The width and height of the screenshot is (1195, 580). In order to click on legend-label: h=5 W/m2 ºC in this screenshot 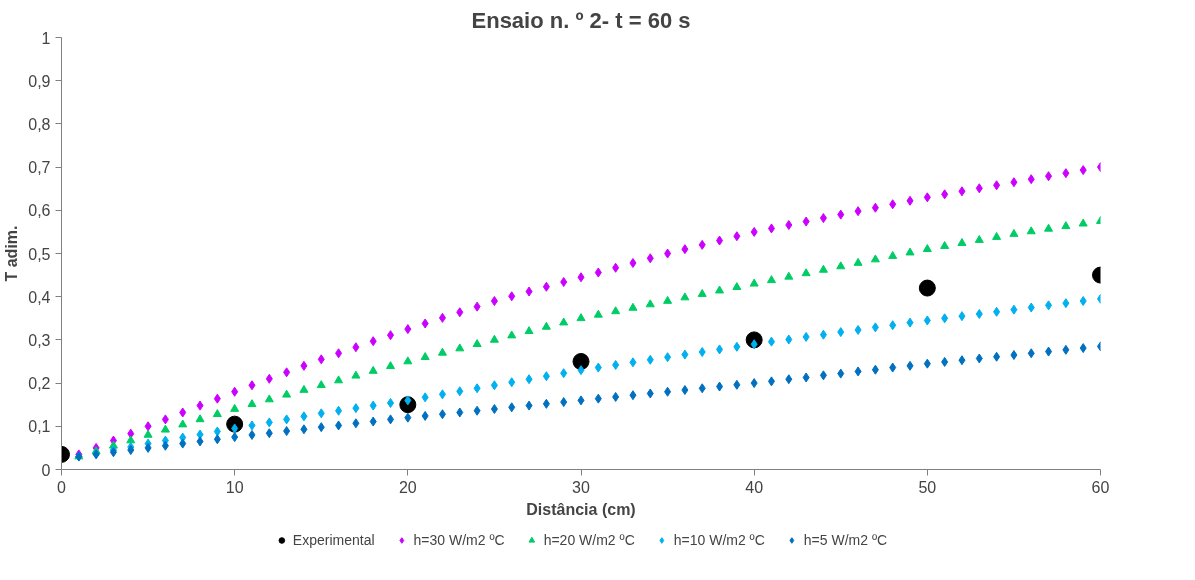, I will do `click(845, 540)`.